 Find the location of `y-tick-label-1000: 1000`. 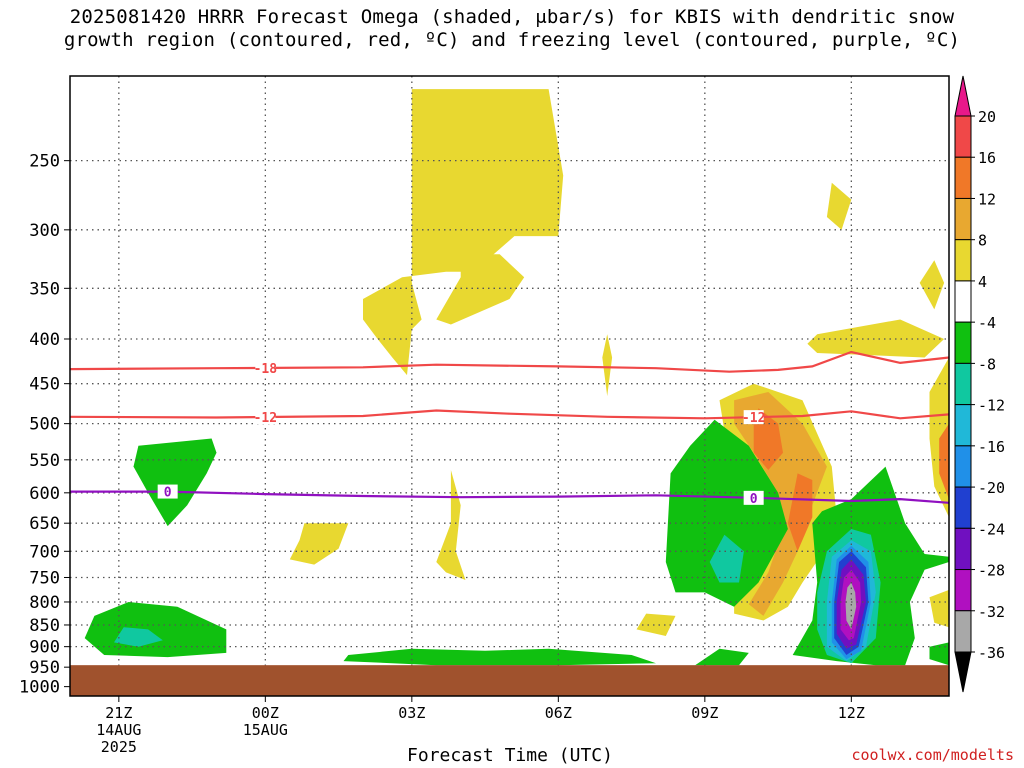

y-tick-label-1000: 1000 is located at coordinates (39, 688).